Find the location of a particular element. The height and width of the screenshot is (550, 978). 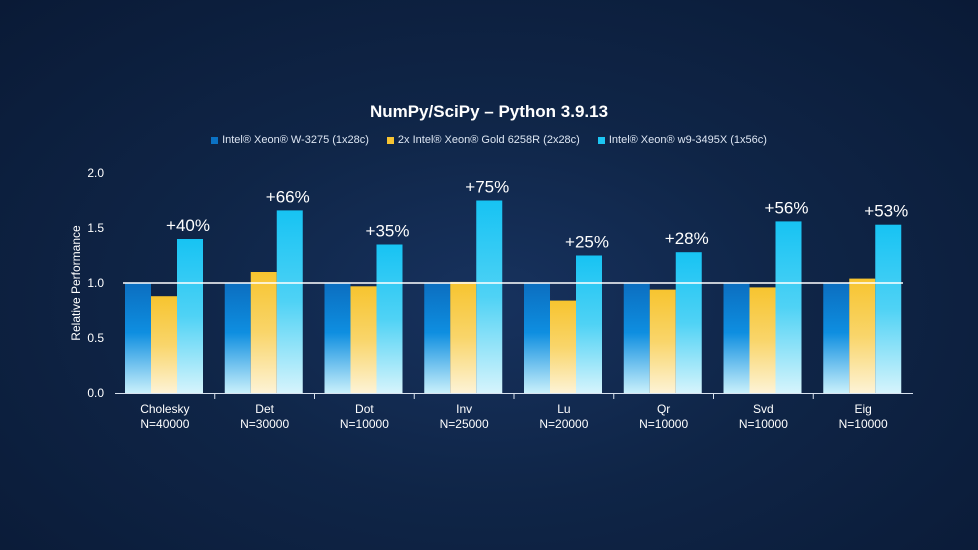

chart-title: NumPy/SciPy – Python 3.9.13 is located at coordinates (489, 111).